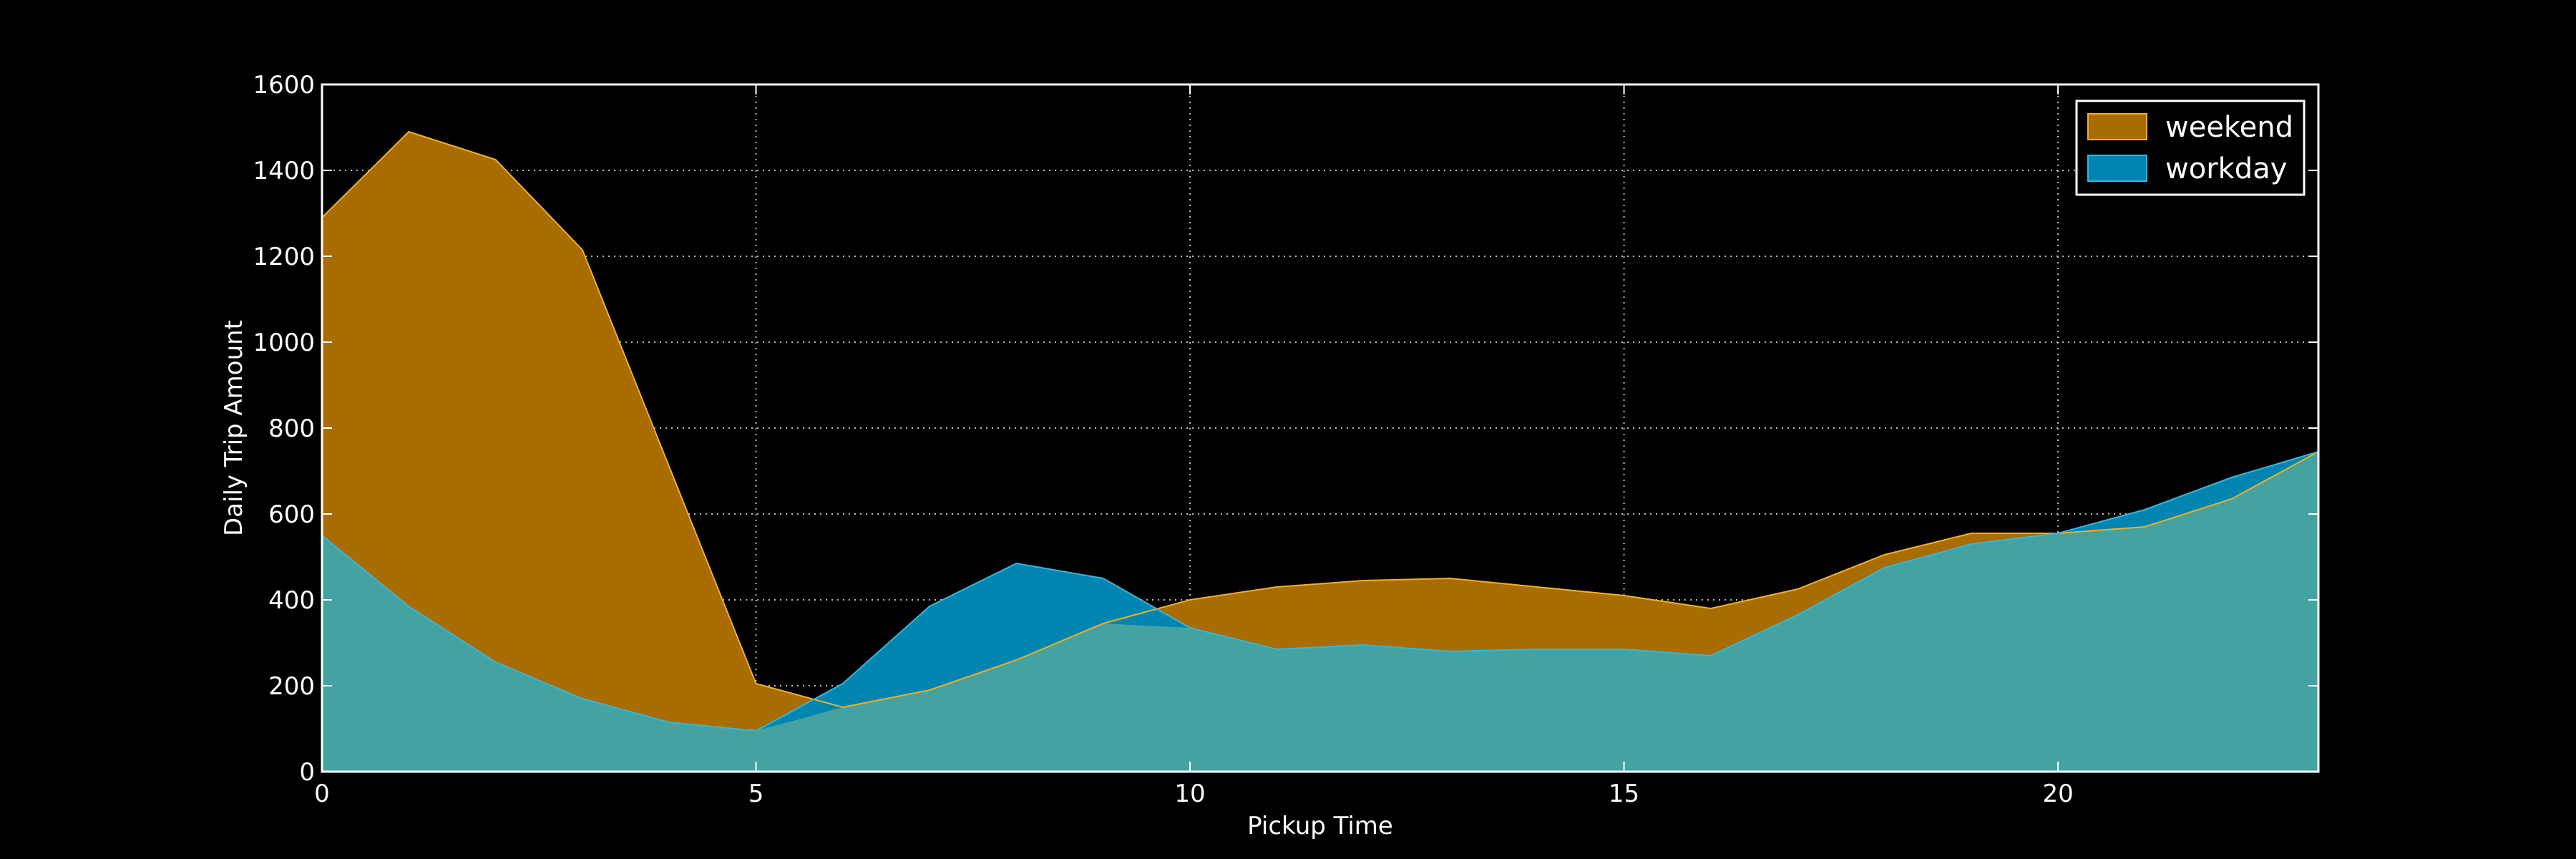  What do you see at coordinates (322, 794) in the screenshot?
I see `x-tick-label: 0` at bounding box center [322, 794].